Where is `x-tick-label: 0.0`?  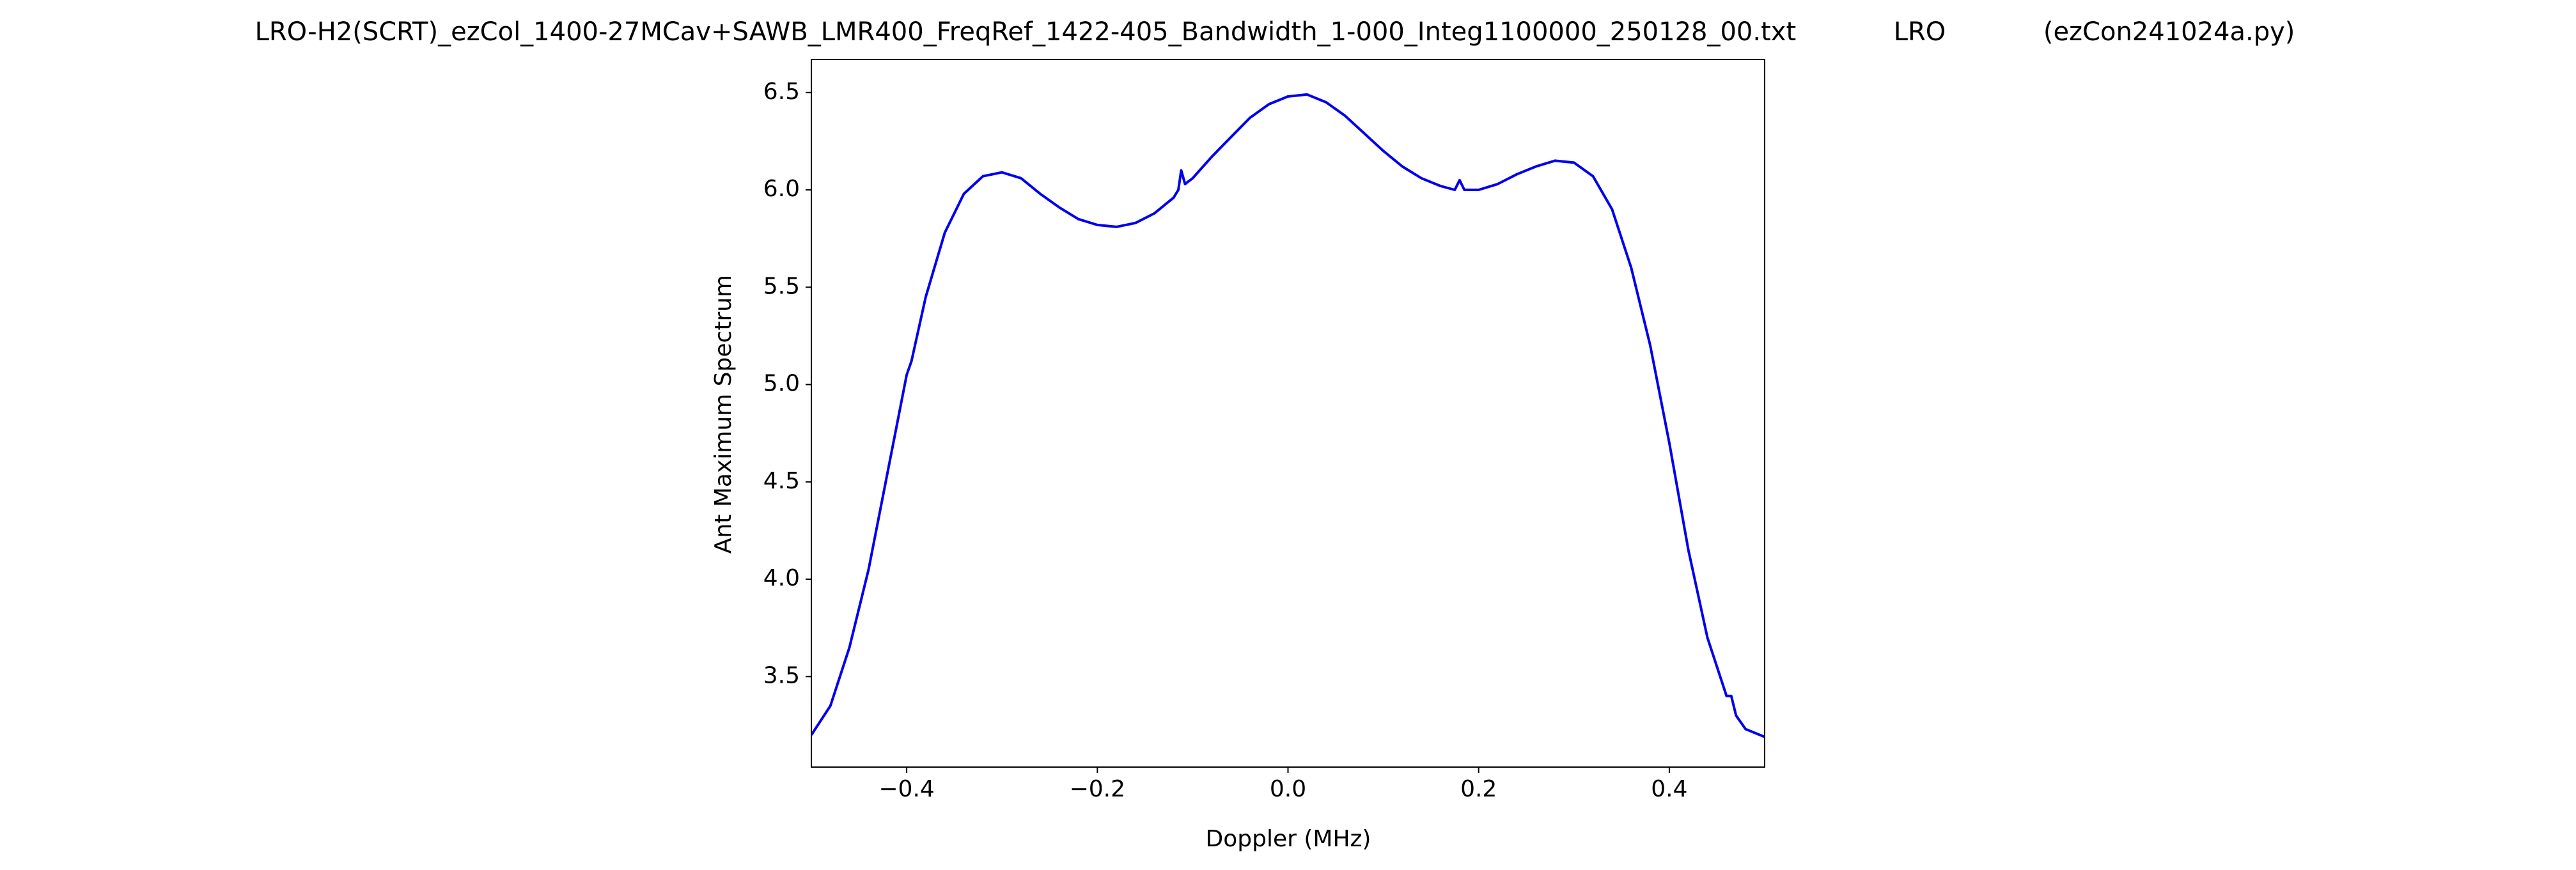
x-tick-label: 0.0 is located at coordinates (1288, 789).